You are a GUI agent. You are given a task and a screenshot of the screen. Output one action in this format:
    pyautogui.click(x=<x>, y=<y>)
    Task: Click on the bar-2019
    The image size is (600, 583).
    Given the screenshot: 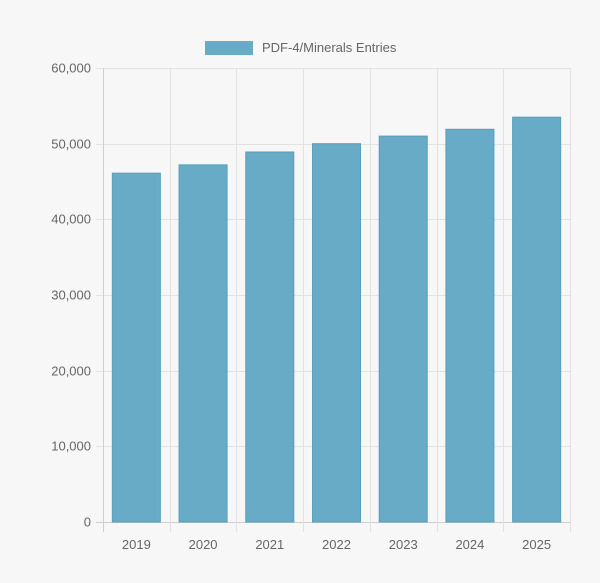 What is the action you would take?
    pyautogui.click(x=136, y=347)
    